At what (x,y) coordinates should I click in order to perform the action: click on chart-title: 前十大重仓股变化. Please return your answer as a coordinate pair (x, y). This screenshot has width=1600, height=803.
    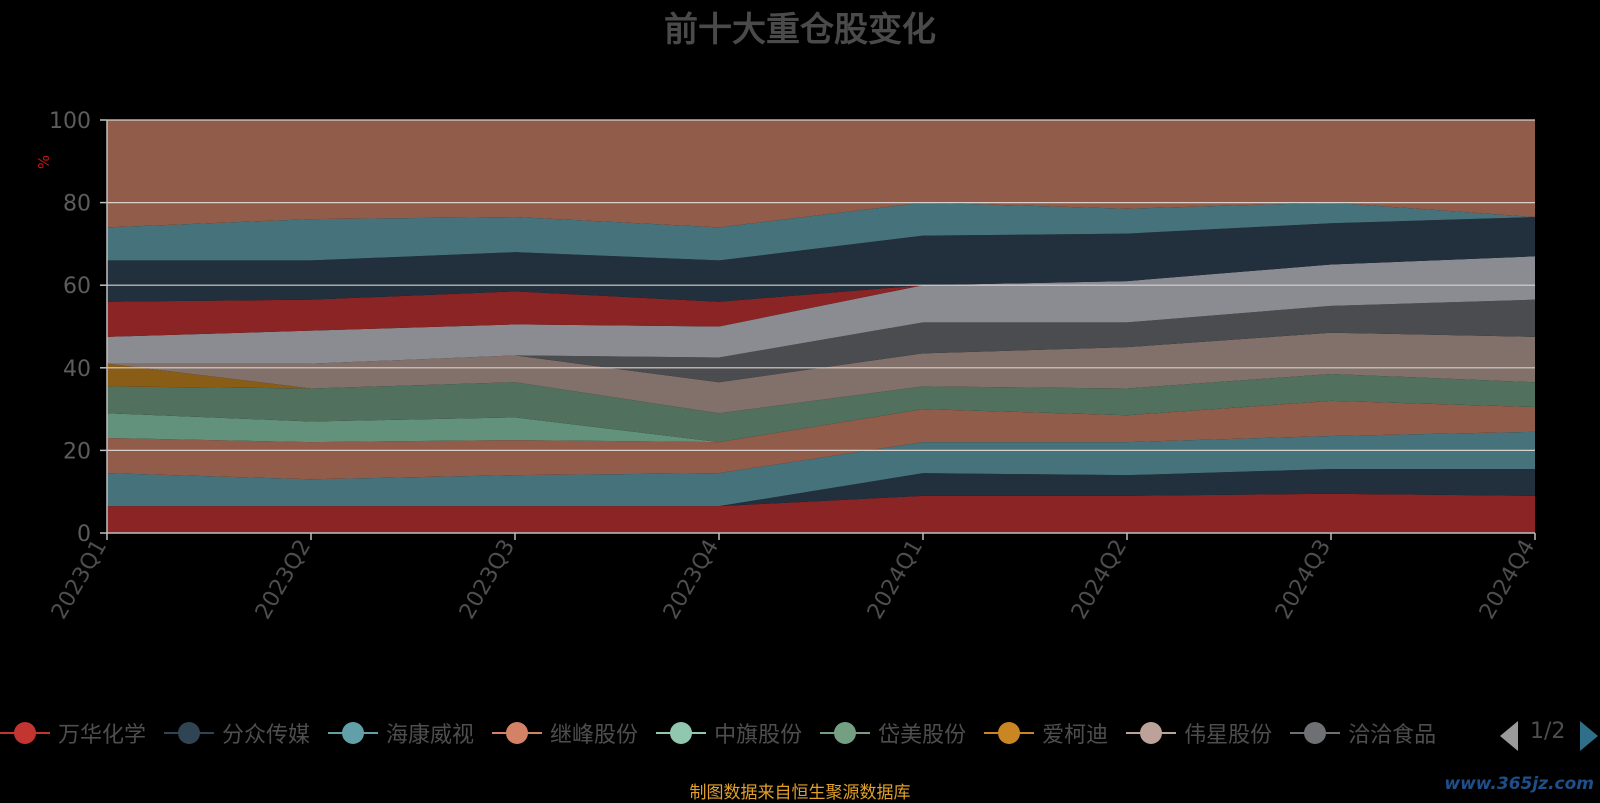
    Looking at the image, I should click on (800, 30).